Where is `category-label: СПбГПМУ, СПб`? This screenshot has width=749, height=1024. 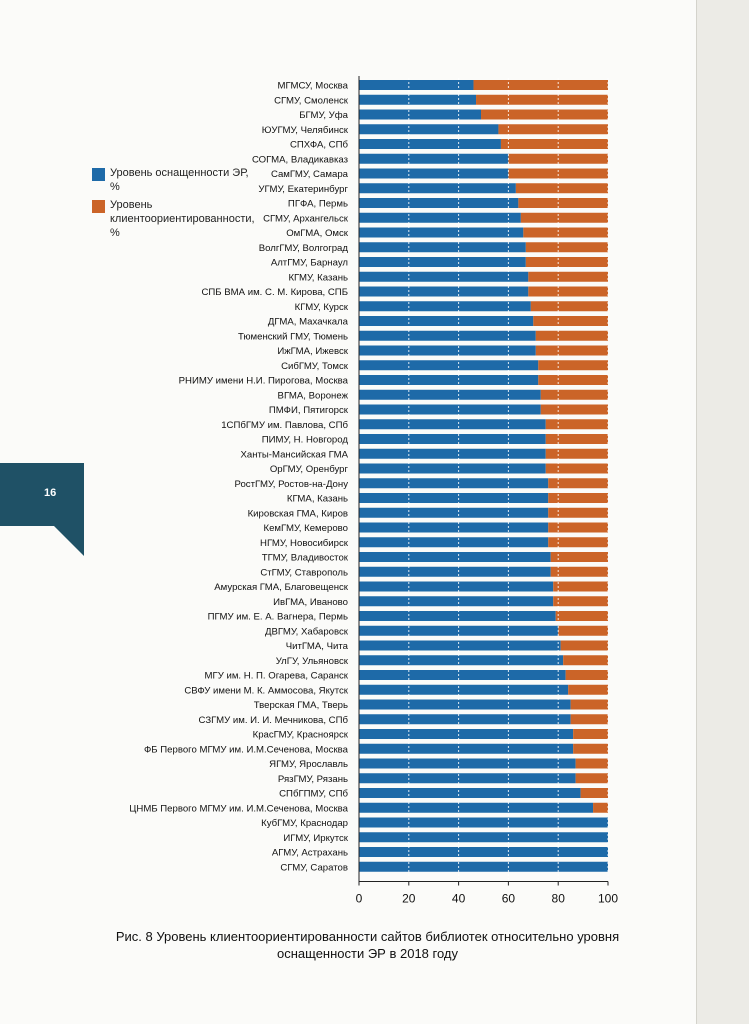 category-label: СПбГПМУ, СПб is located at coordinates (313, 794).